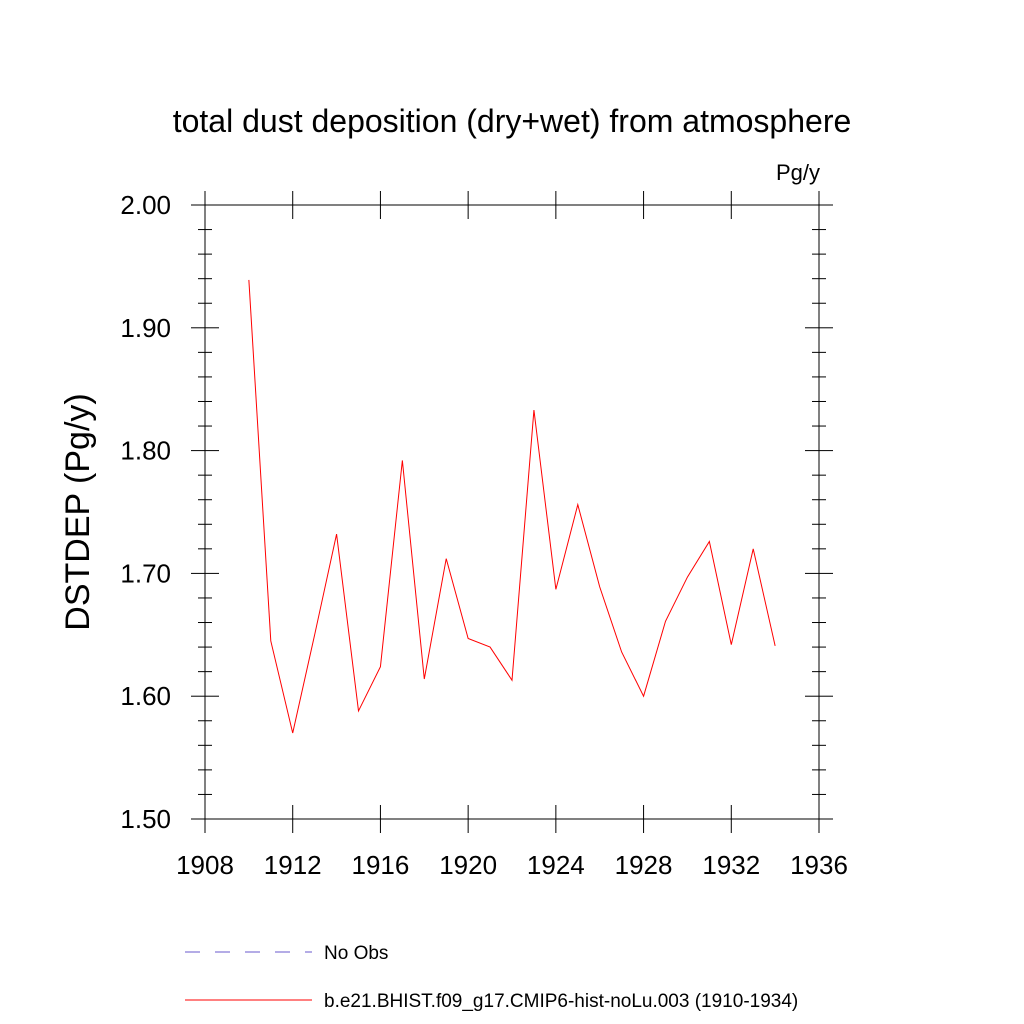 Image resolution: width=1024 pixels, height=1024 pixels. Describe the element at coordinates (293, 865) in the screenshot. I see `x-tick-label: 1912` at that location.